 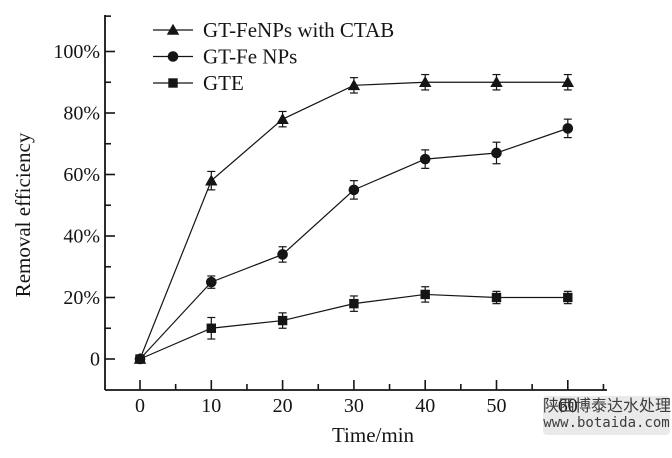 What do you see at coordinates (198, 83) in the screenshot?
I see `legend-item: GTE` at bounding box center [198, 83].